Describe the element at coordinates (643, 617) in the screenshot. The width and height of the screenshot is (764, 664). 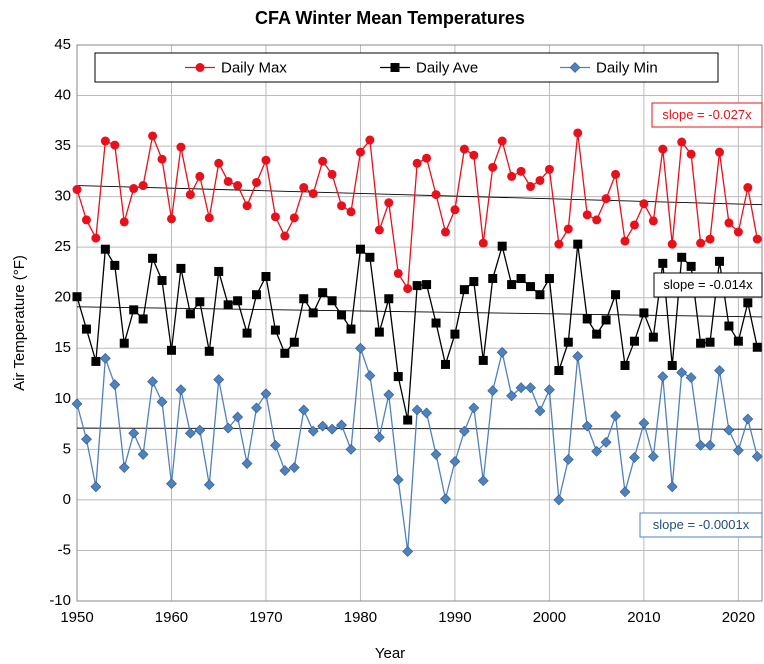
I see `x-tick-label: 2010` at that location.